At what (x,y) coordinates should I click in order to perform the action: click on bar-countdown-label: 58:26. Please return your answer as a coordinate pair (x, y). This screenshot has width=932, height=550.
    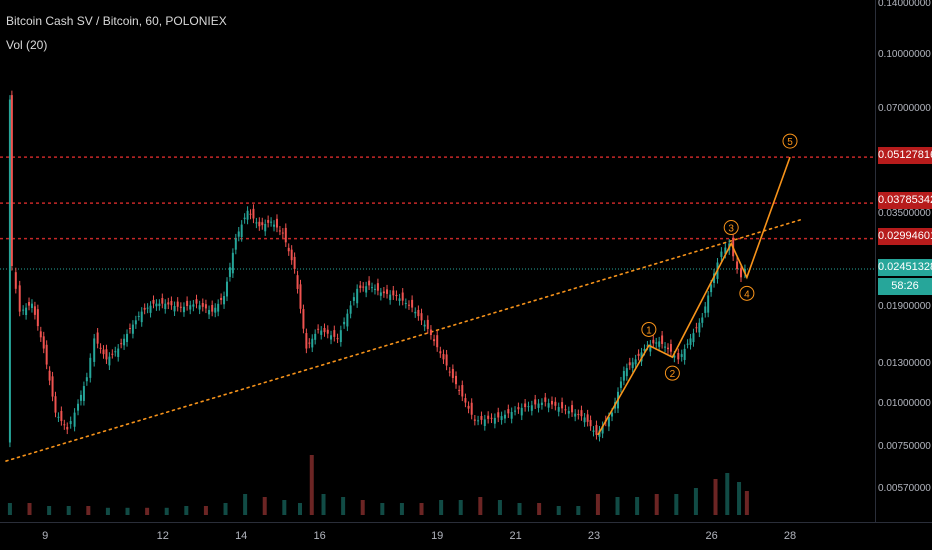
    Looking at the image, I should click on (905, 286).